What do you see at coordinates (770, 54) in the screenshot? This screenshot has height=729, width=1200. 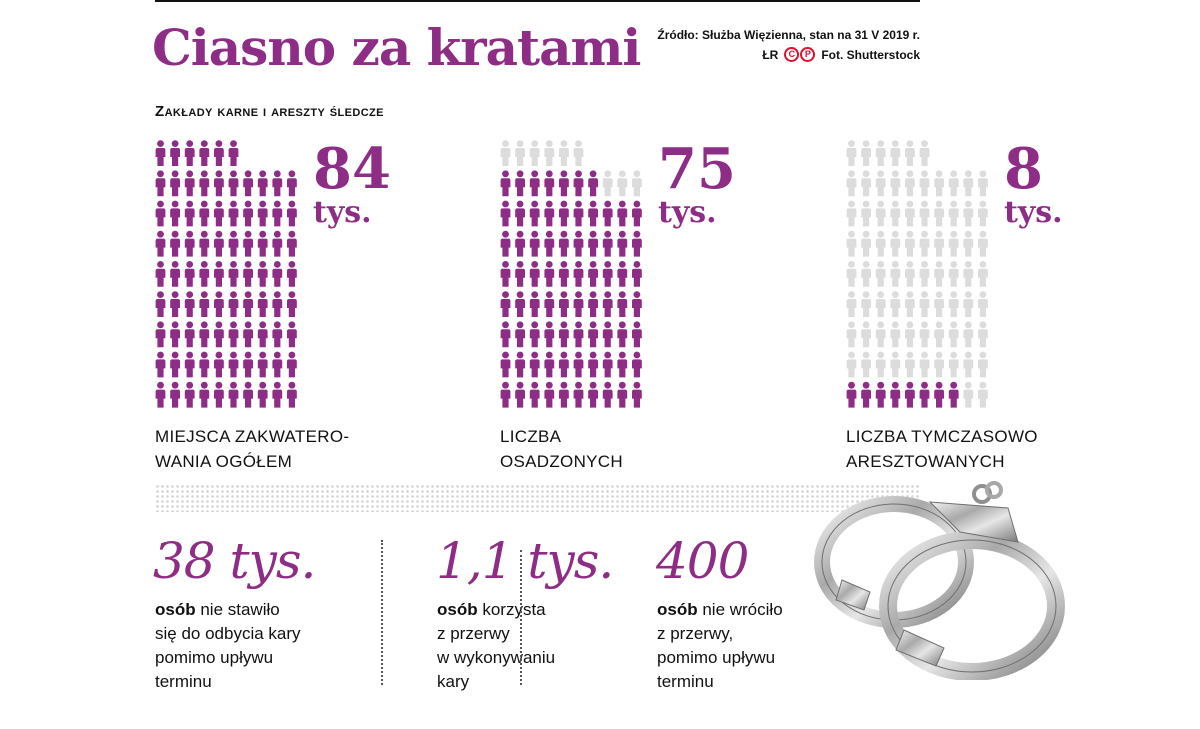 I see `author-initials: ŁR` at bounding box center [770, 54].